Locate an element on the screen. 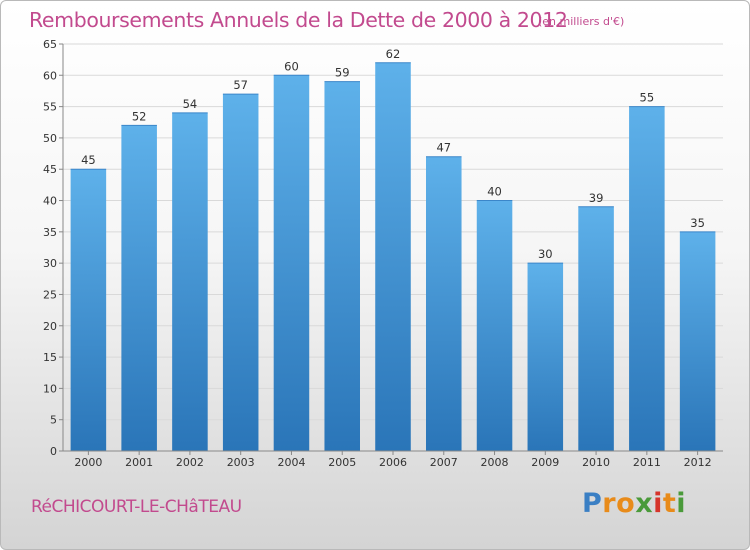 The width and height of the screenshot is (750, 550). x-tick-label: 2003 is located at coordinates (241, 462).